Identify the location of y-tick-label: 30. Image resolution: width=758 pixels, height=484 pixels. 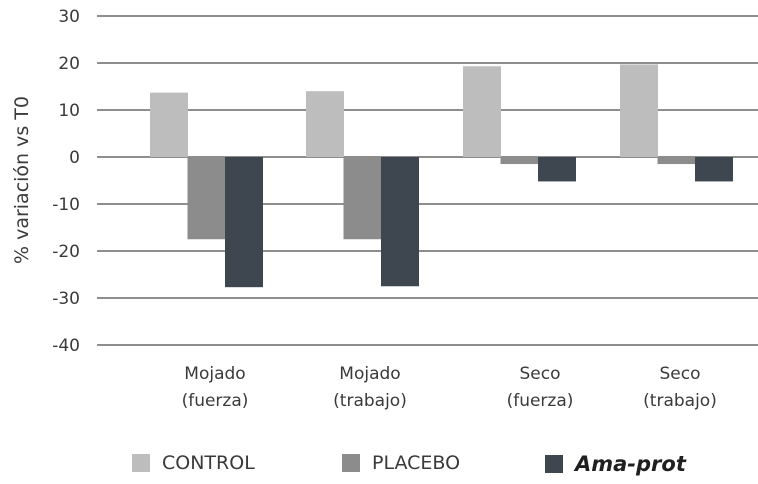
(69, 17).